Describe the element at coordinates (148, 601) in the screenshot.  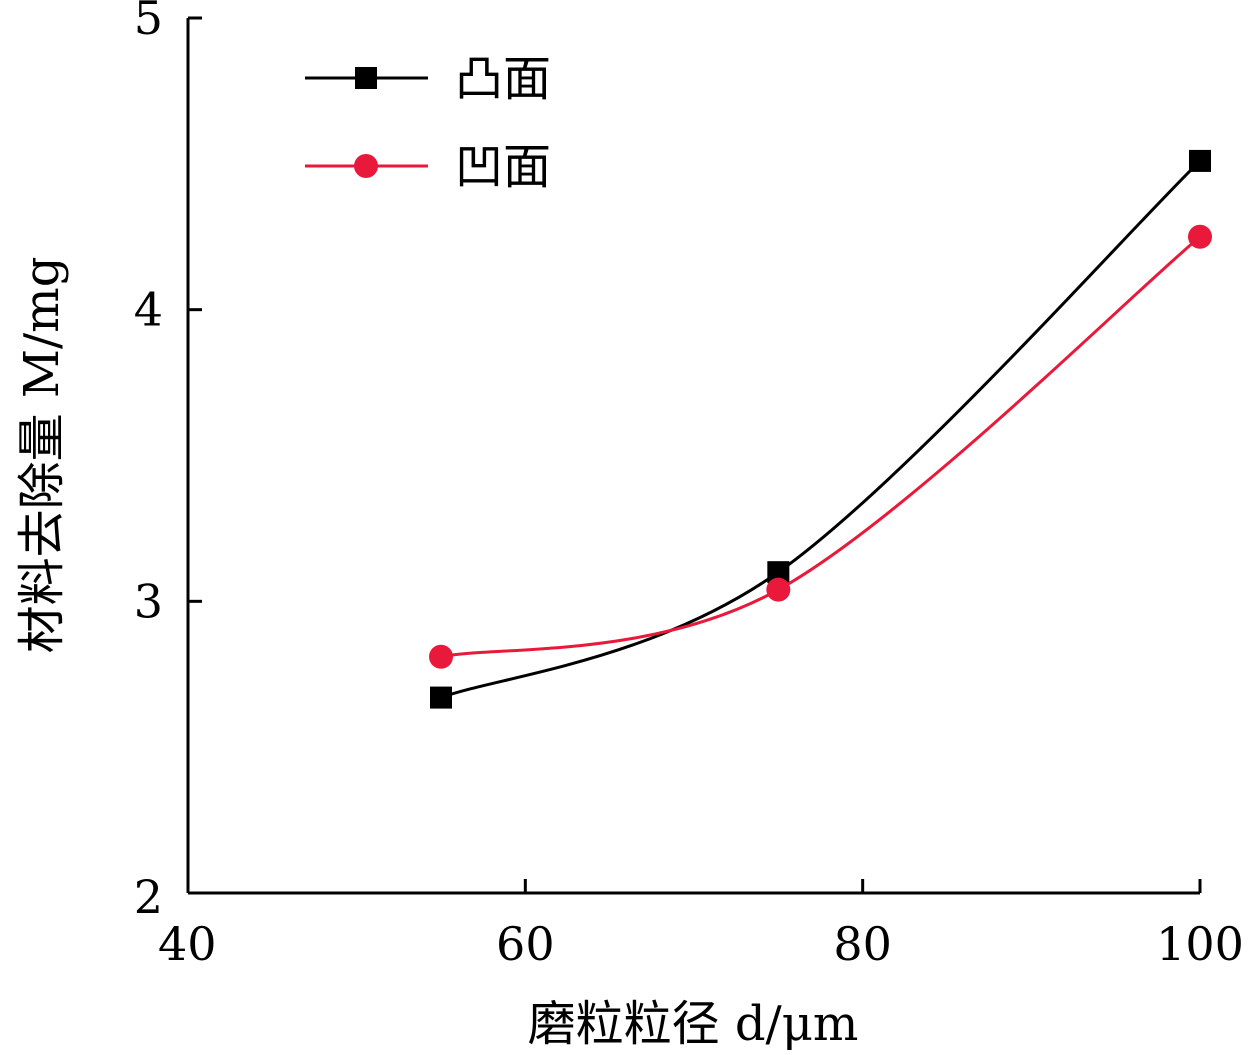
I see `y-tick-label: 3` at that location.